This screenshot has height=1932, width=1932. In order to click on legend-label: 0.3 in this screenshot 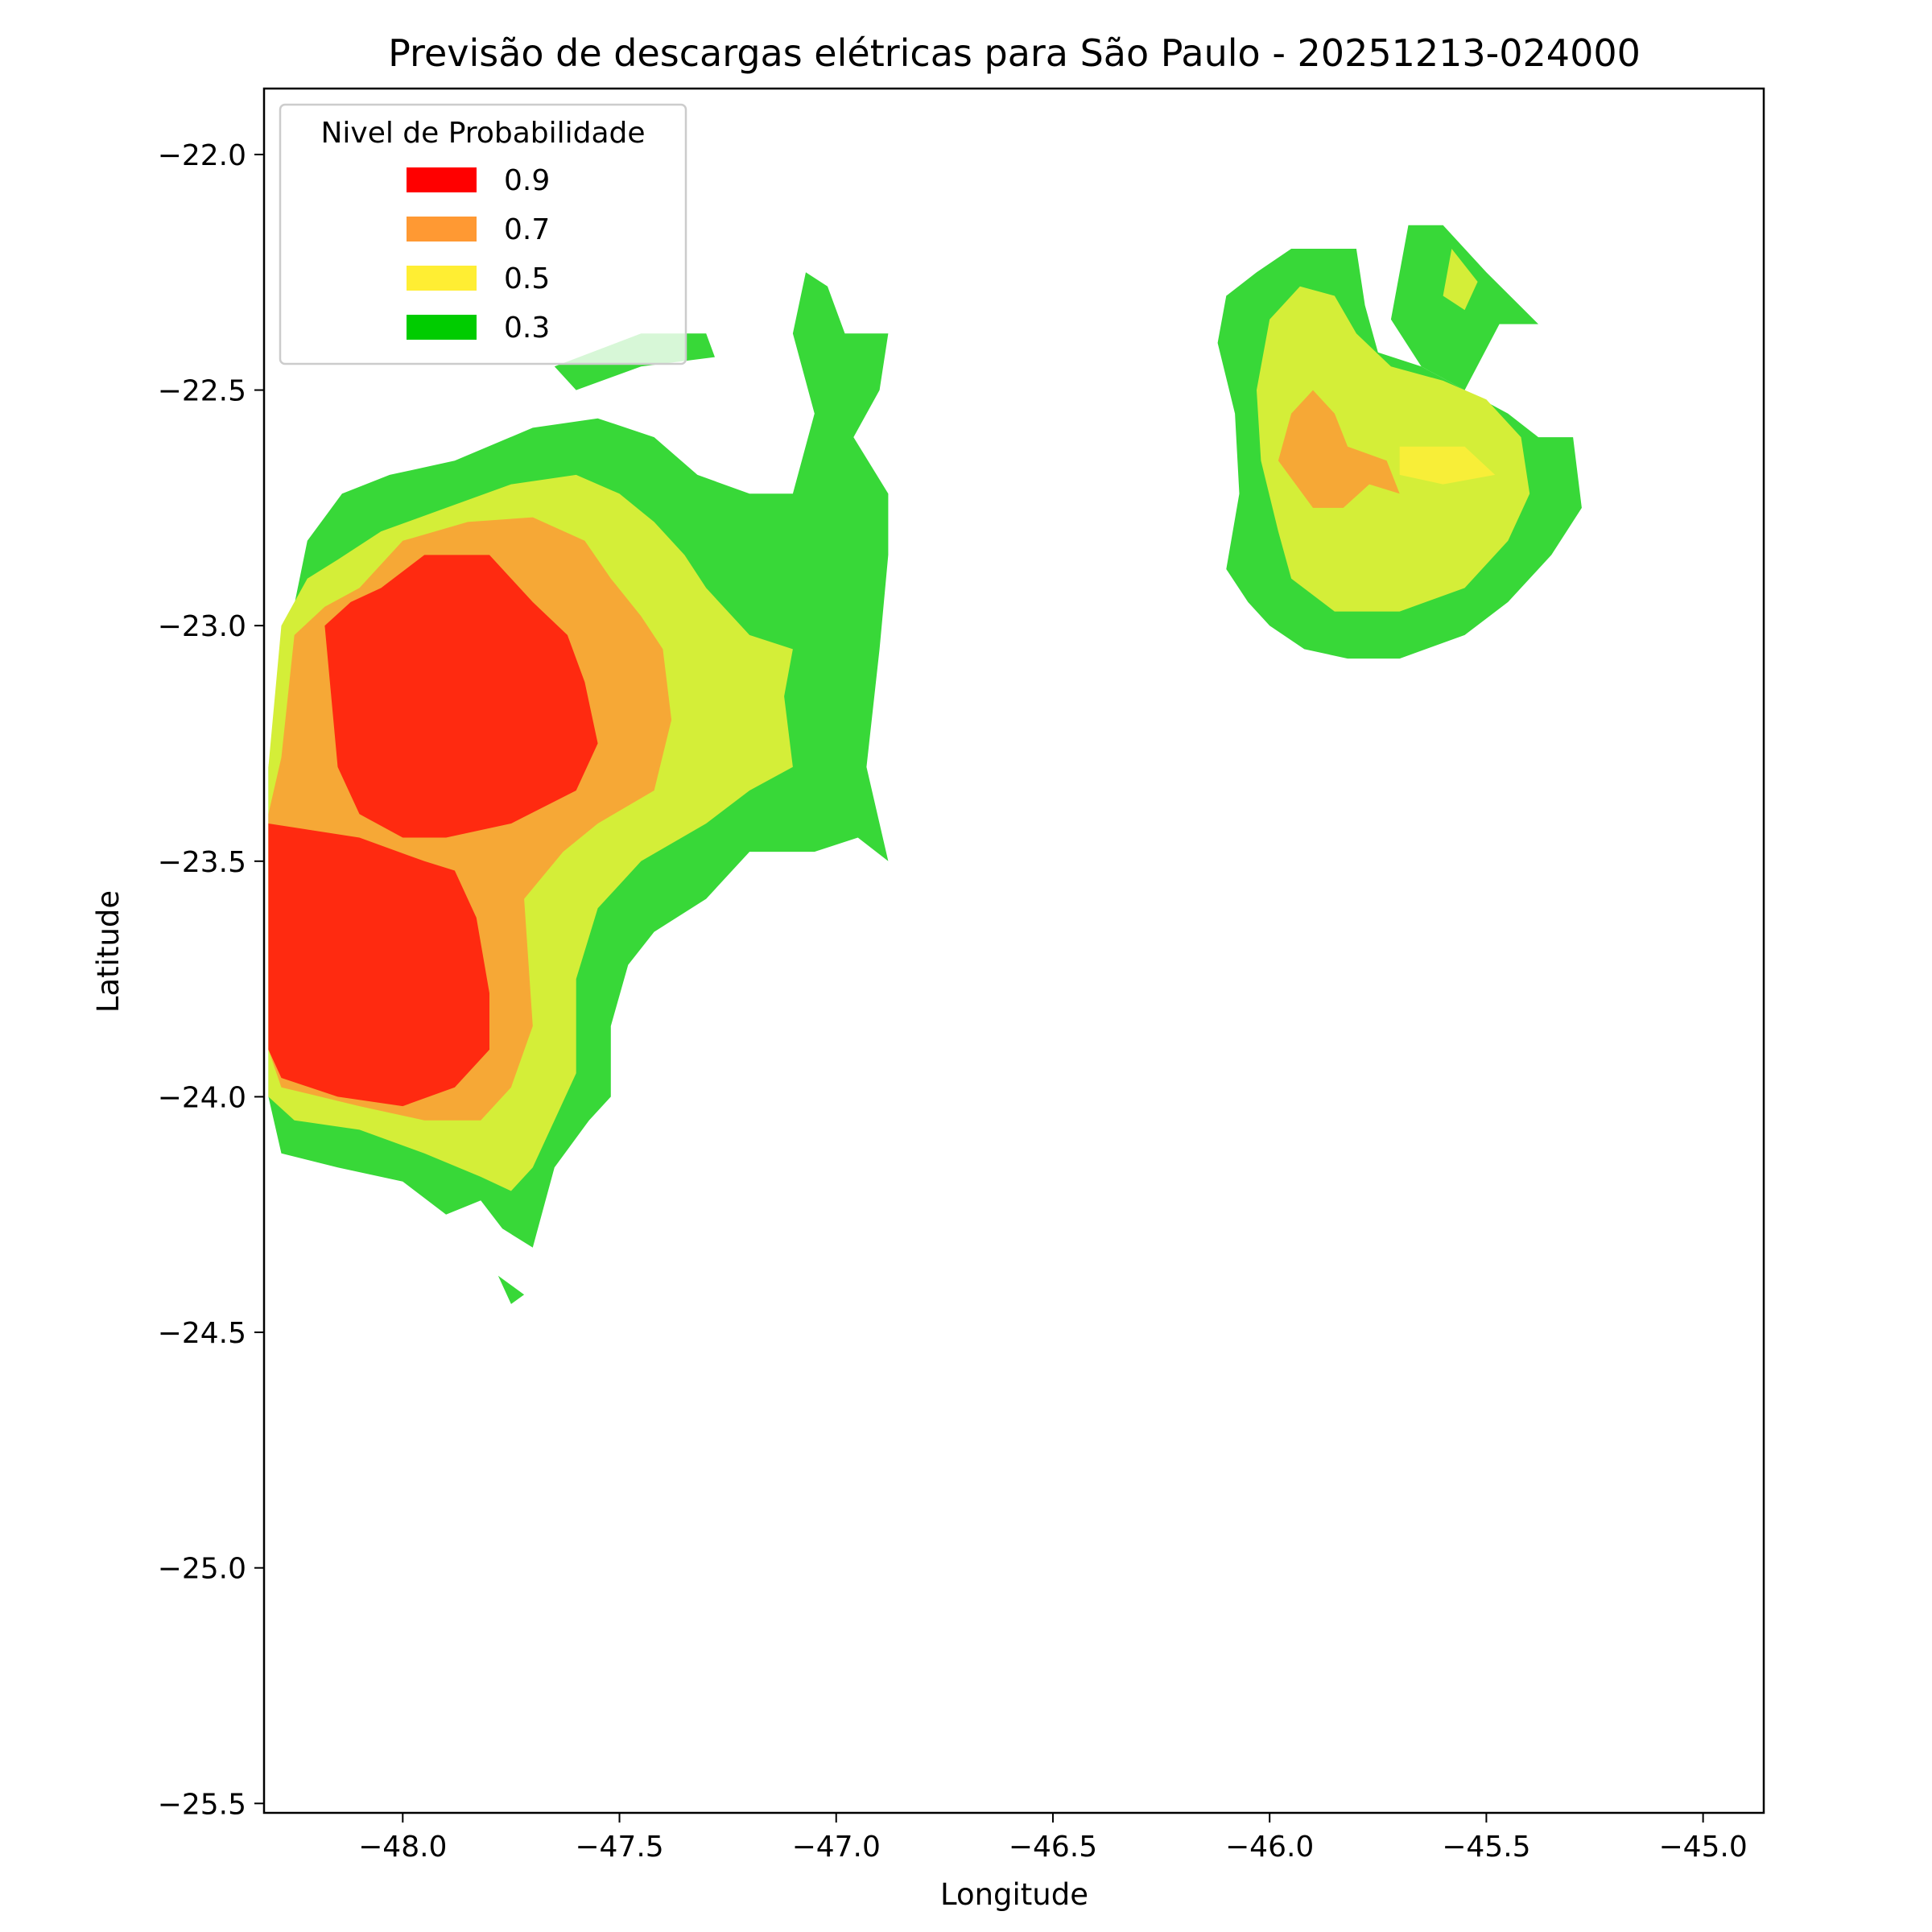, I will do `click(527, 328)`.